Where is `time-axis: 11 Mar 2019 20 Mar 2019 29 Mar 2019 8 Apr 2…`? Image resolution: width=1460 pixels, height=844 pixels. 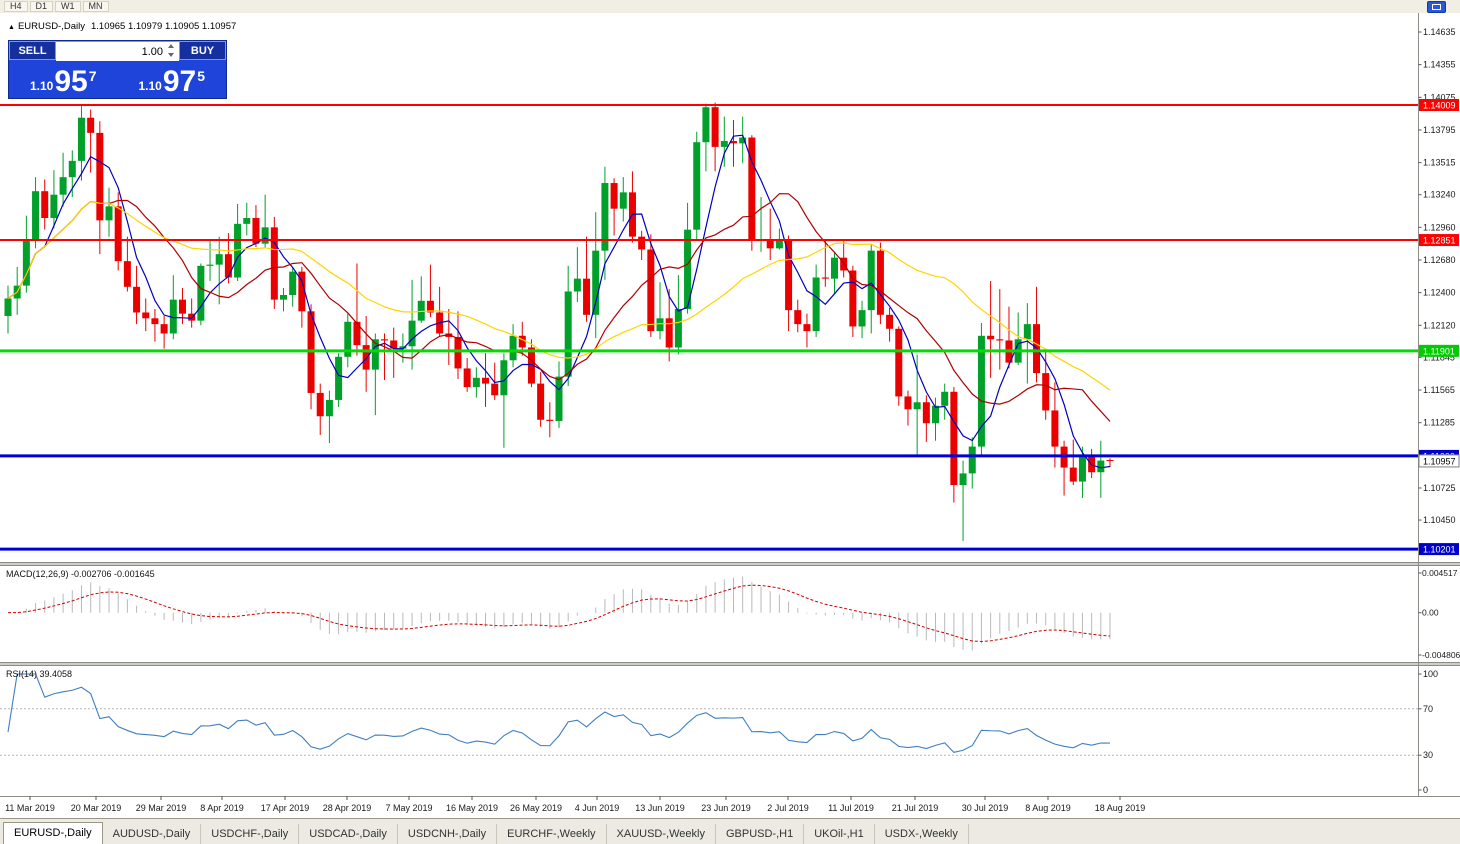 time-axis: 11 Mar 2019 20 Mar 2019 29 Mar 2019 8 Apr 2… is located at coordinates (575, 804).